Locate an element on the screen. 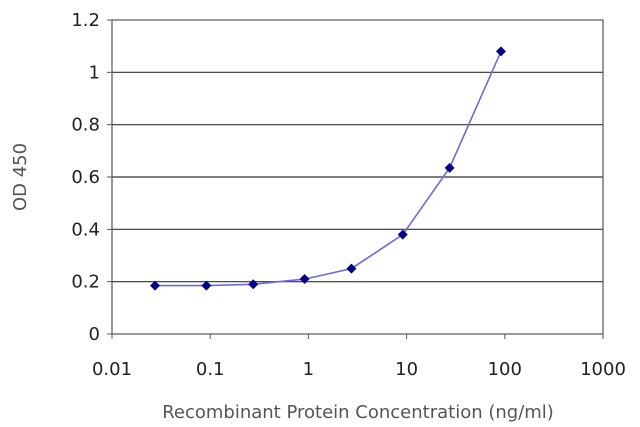  y-axis-ticks: 0 0.2 0.4 0.6 0.8 1 1.2 is located at coordinates (91, 177).